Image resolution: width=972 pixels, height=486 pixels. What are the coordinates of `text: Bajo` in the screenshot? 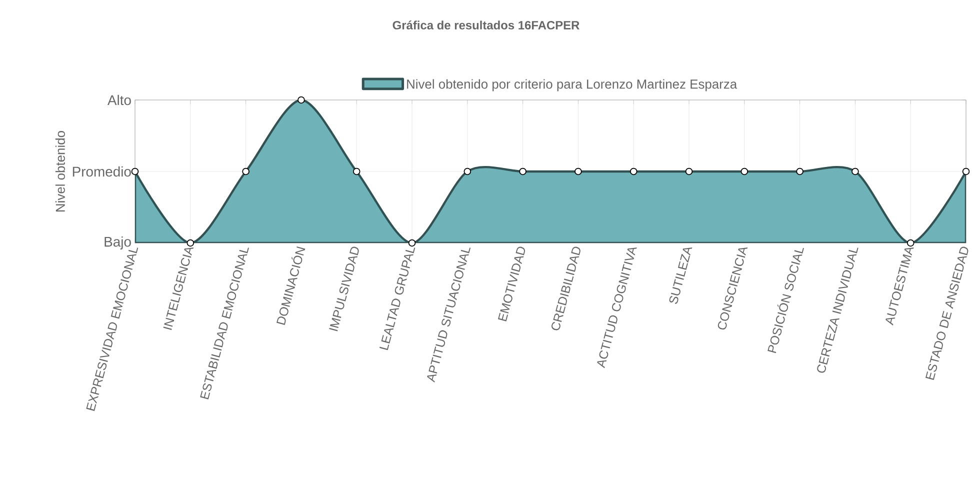 It's located at (117, 243).